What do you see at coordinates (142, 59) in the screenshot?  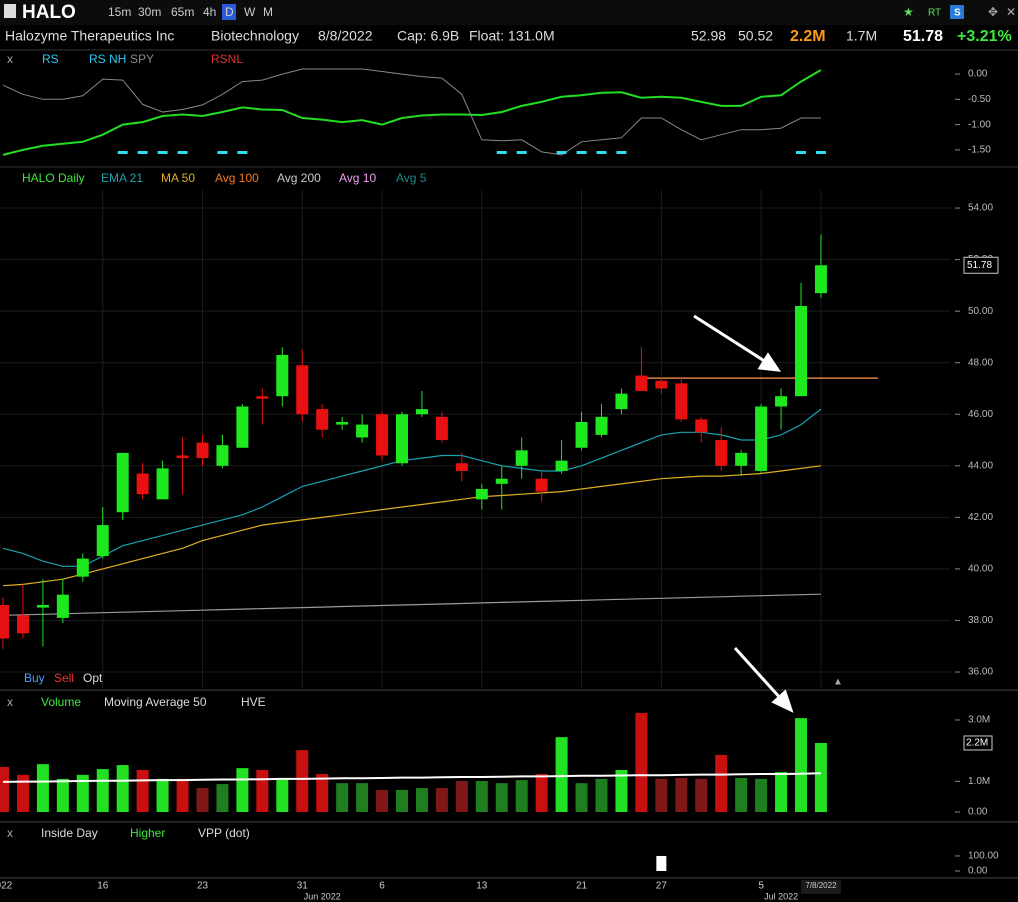 I see `legend-item: SPY` at bounding box center [142, 59].